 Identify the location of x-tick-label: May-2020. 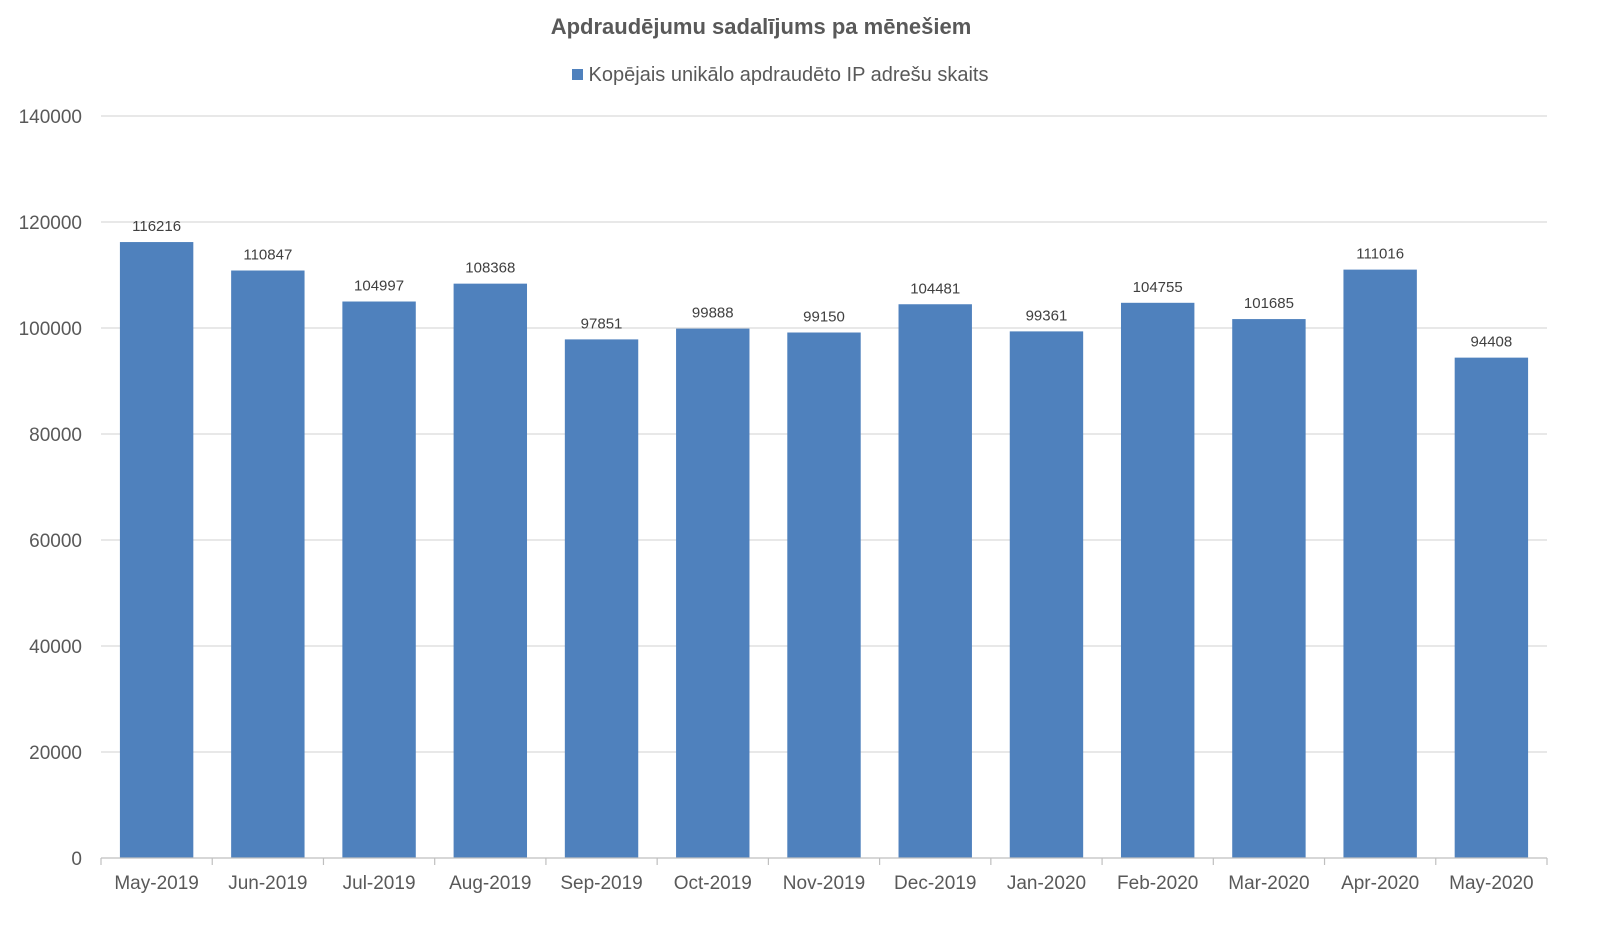
(1491, 883).